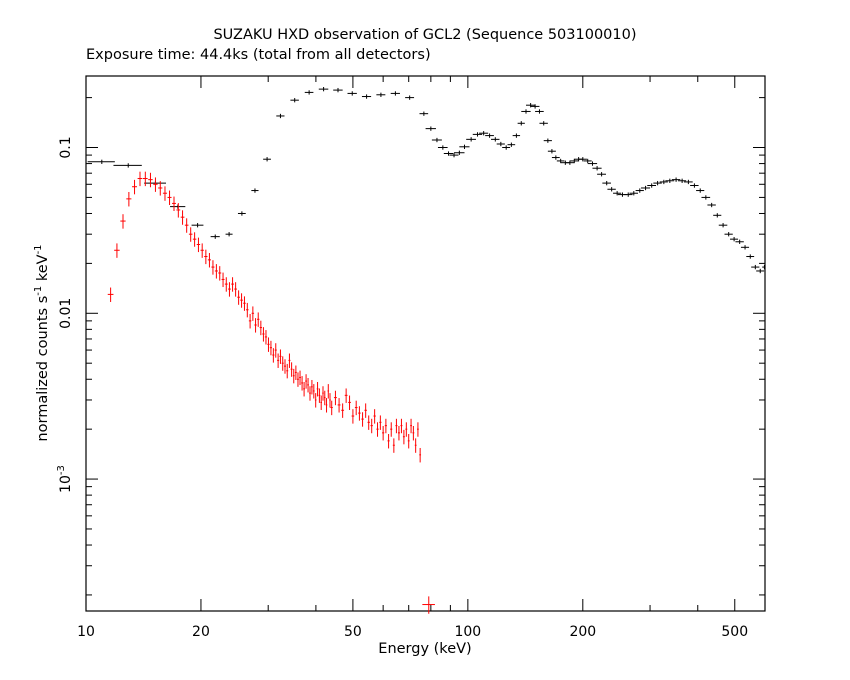  Describe the element at coordinates (61, 470) in the screenshot. I see `y-tick-label-exponent: -3` at that location.